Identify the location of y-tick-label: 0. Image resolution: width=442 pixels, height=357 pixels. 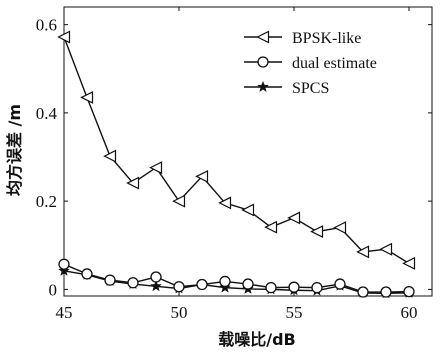
(53, 289).